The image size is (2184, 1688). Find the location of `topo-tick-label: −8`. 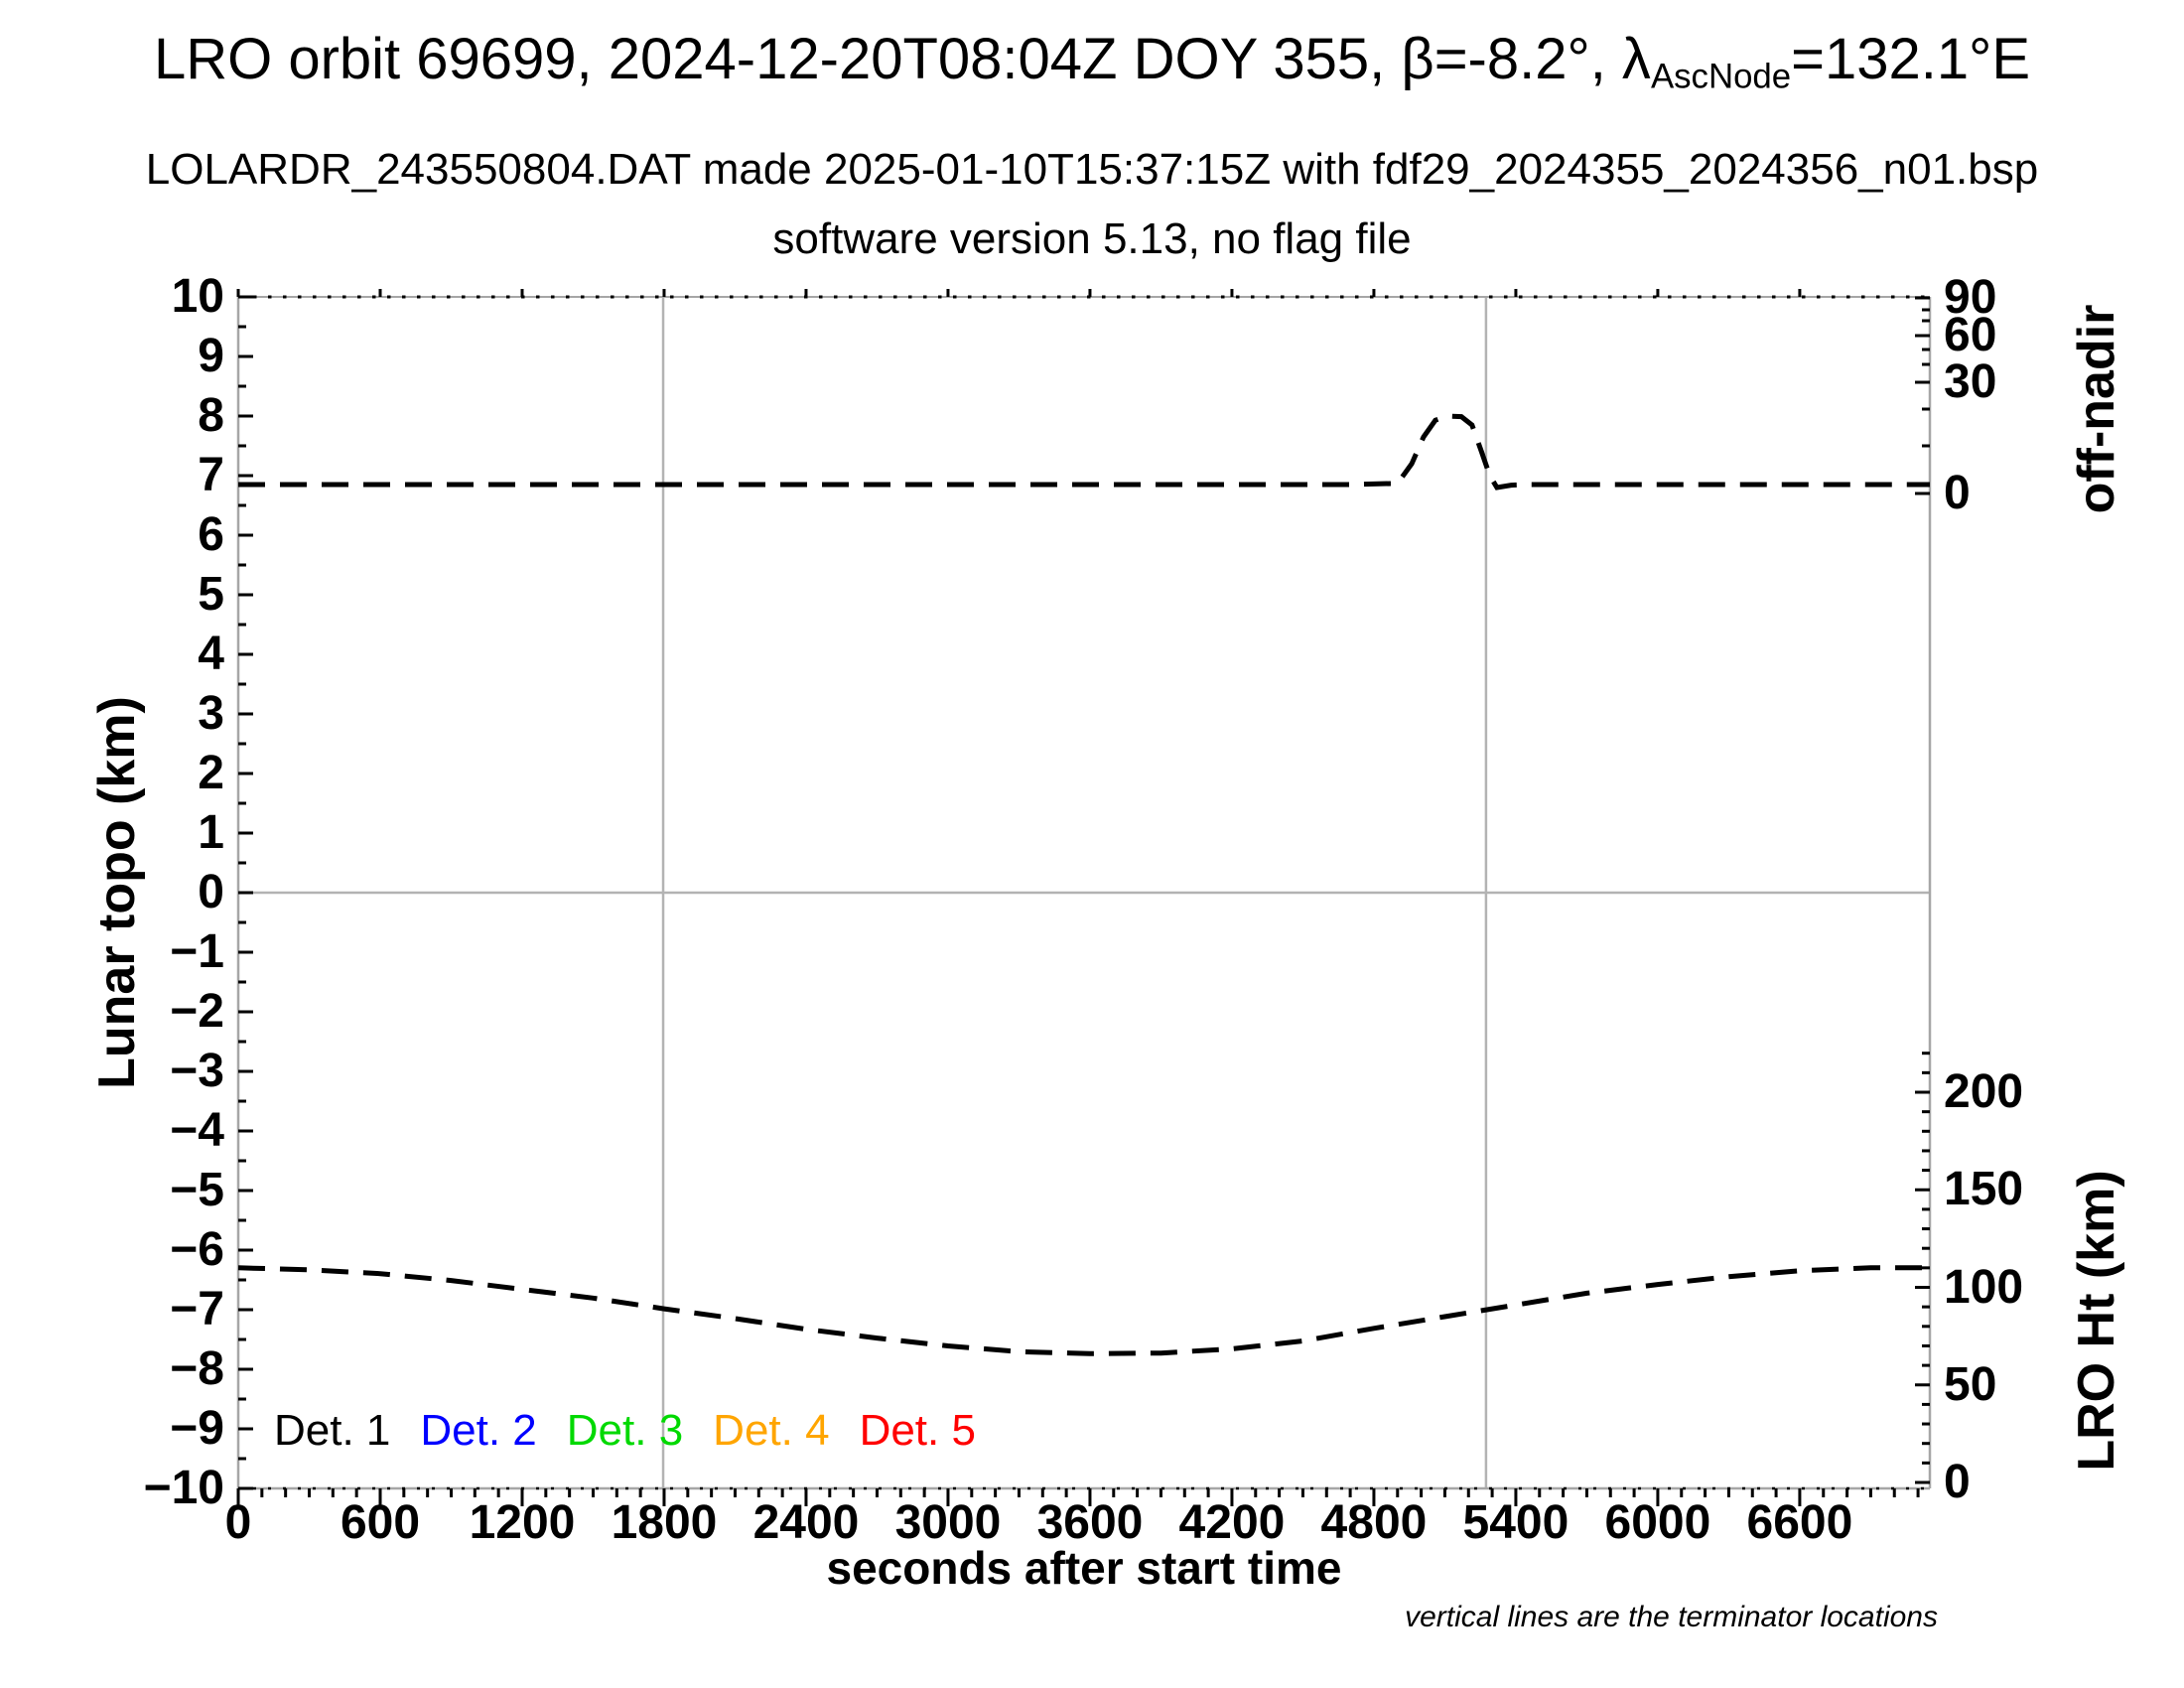

topo-tick-label: −8 is located at coordinates (197, 1368).